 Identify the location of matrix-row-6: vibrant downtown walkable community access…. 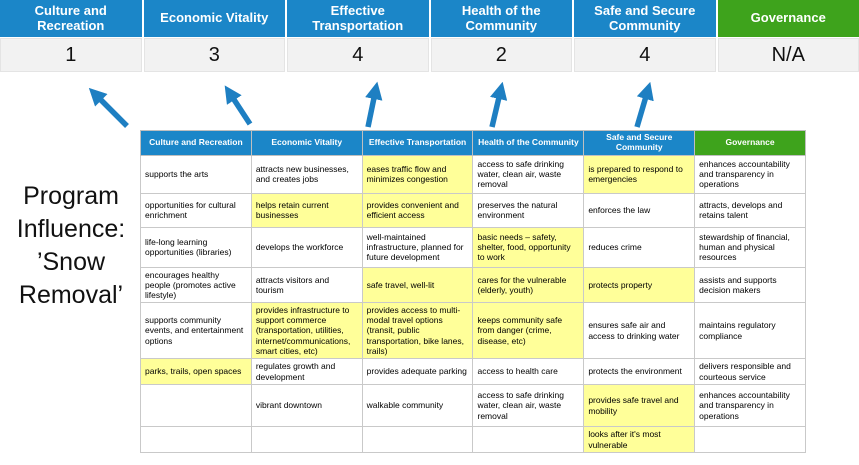
(473, 406).